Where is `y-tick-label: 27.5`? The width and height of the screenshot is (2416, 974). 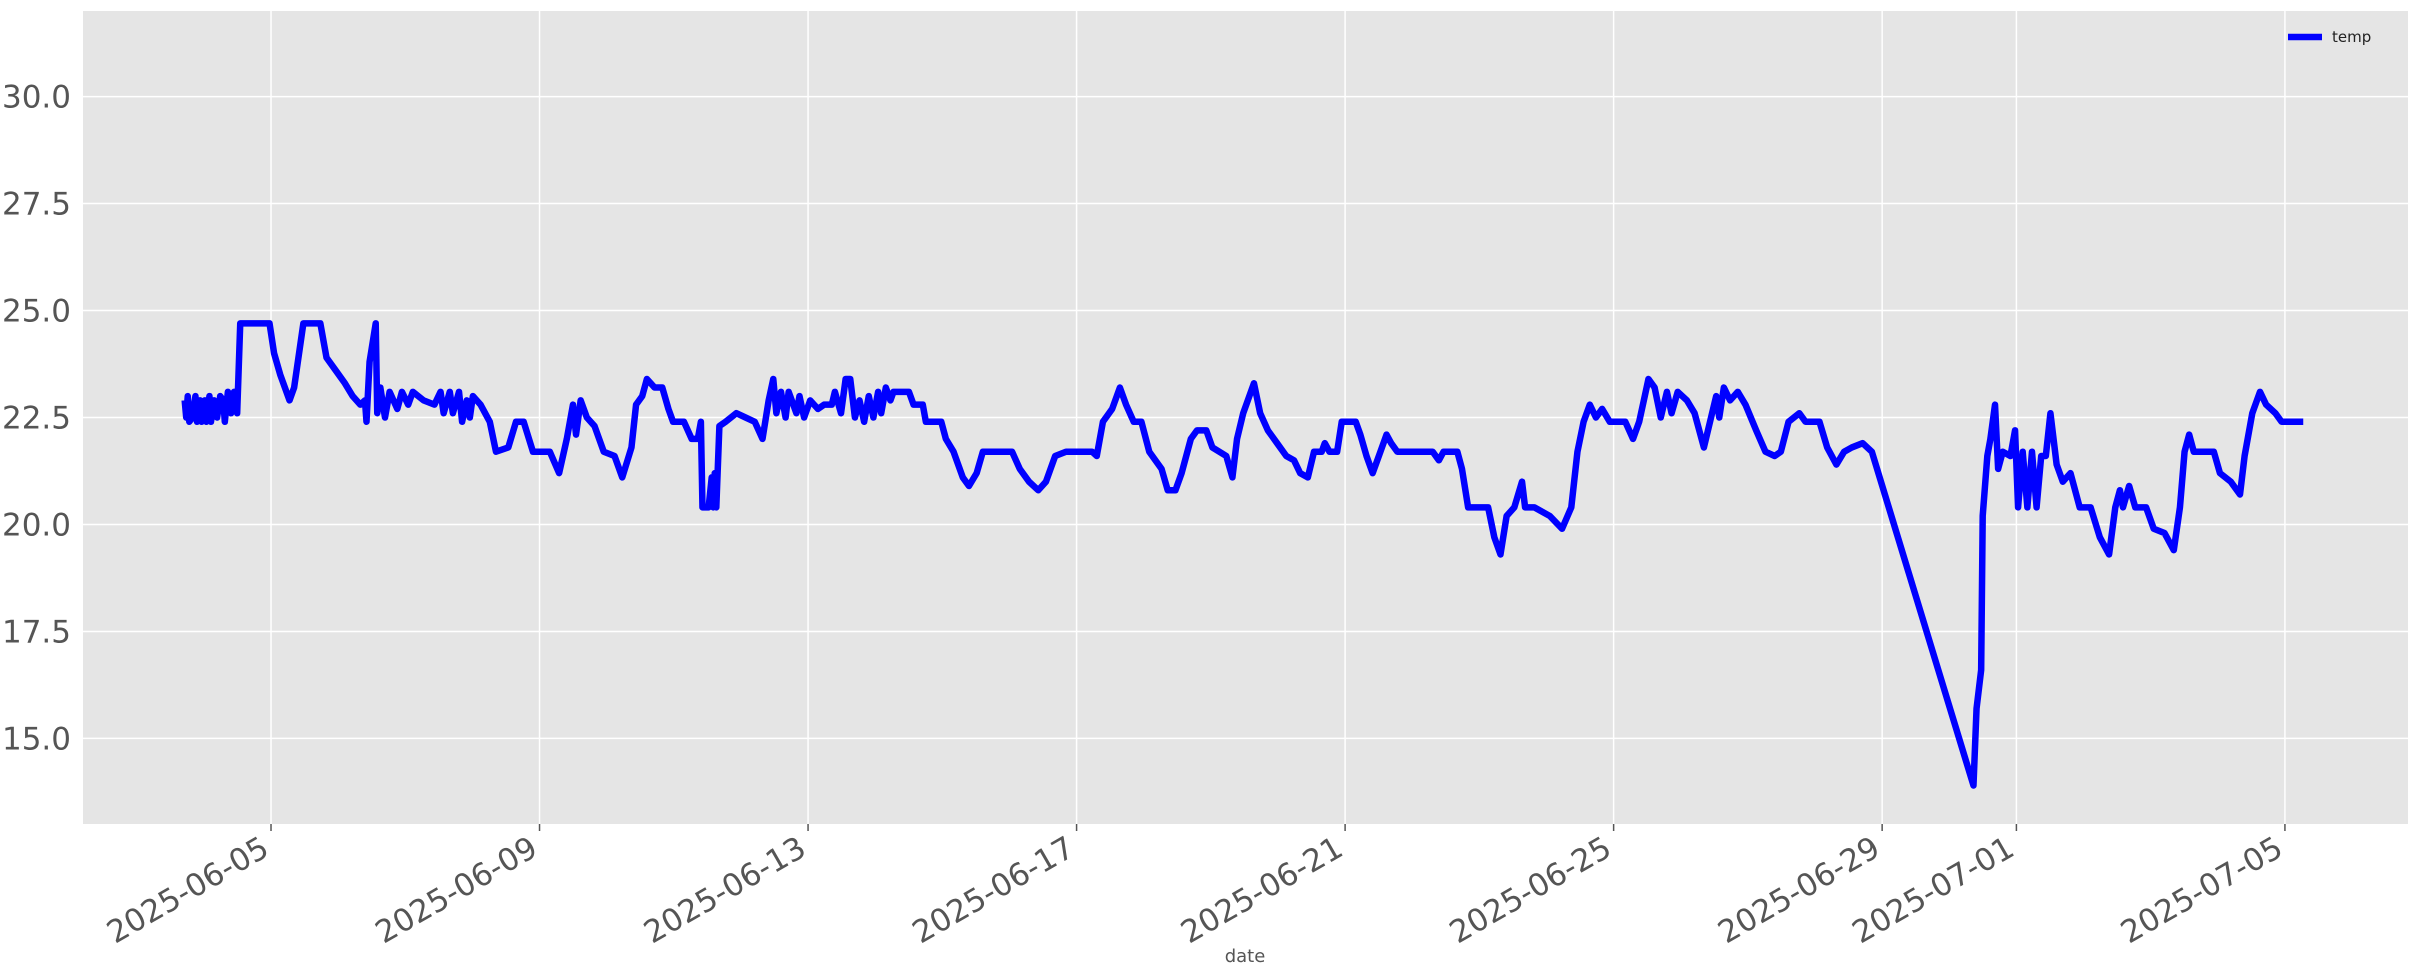
y-tick-label: 27.5 is located at coordinates (36, 205).